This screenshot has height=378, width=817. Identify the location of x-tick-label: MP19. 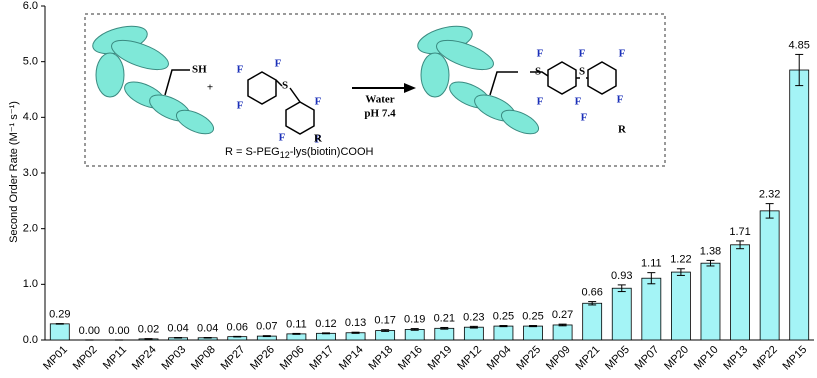
(440, 358).